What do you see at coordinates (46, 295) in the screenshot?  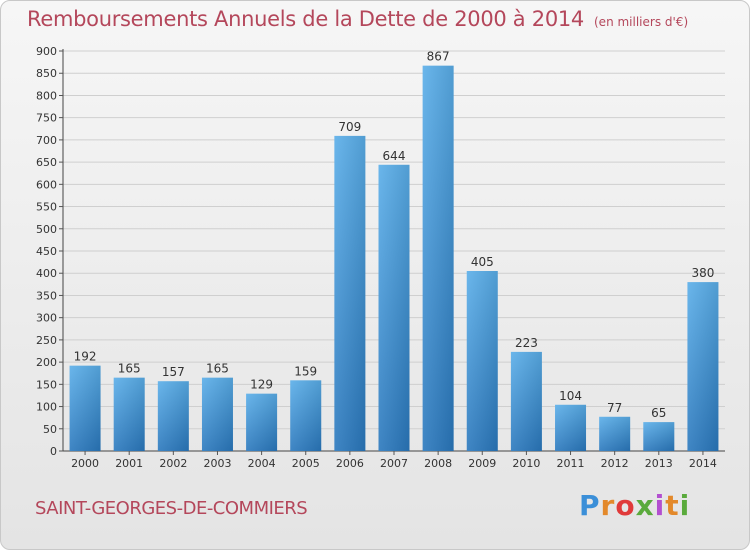 I see `y-tick-label: 350` at bounding box center [46, 295].